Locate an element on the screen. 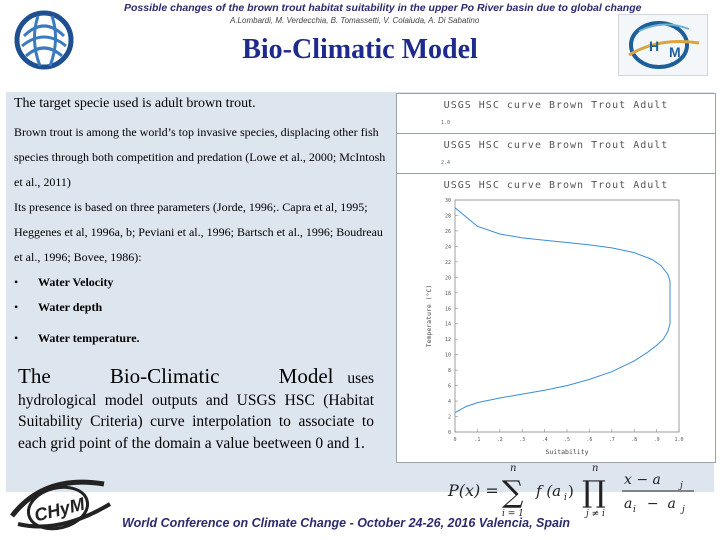  y-tick-label: 4 is located at coordinates (449, 402).